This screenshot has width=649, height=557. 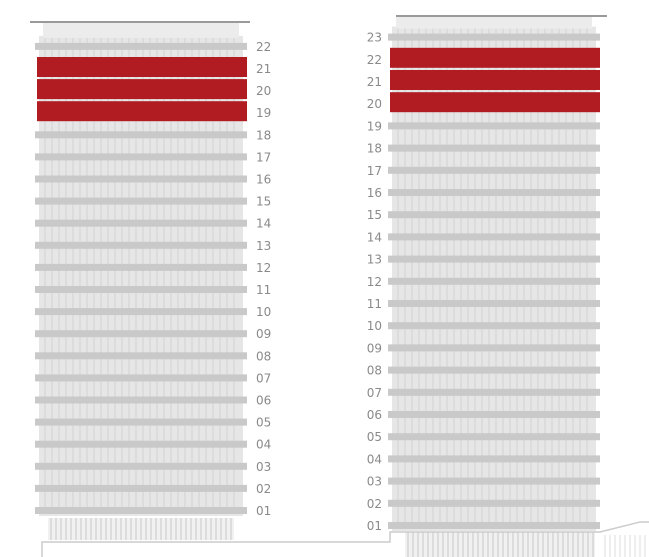 I want to click on site-outline, so click(x=345, y=539).